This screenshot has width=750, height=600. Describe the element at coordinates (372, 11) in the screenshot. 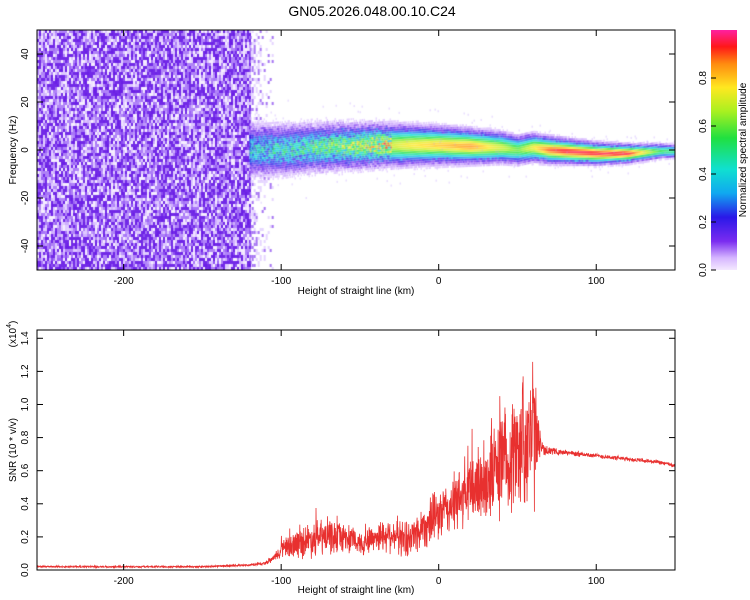

I see `chart-title: GN05.2026.048.00.10.C24` at that location.